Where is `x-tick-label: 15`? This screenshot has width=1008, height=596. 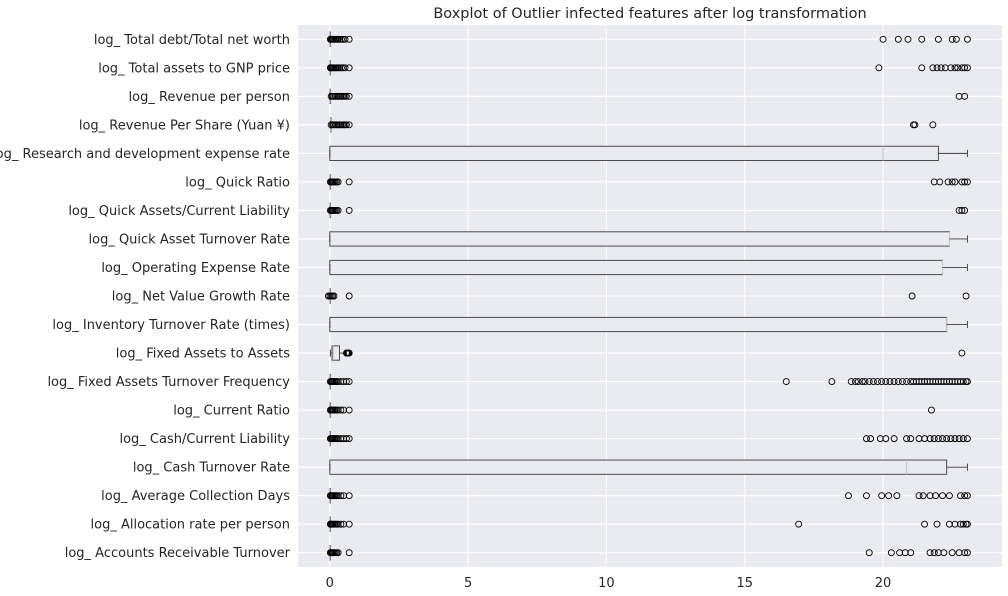 x-tick-label: 15 is located at coordinates (744, 583).